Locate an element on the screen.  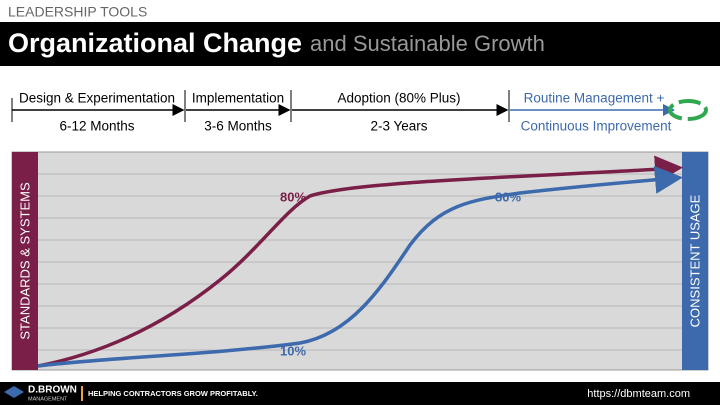
right-band-label: CONSISTENT USAGE is located at coordinates (694, 260).